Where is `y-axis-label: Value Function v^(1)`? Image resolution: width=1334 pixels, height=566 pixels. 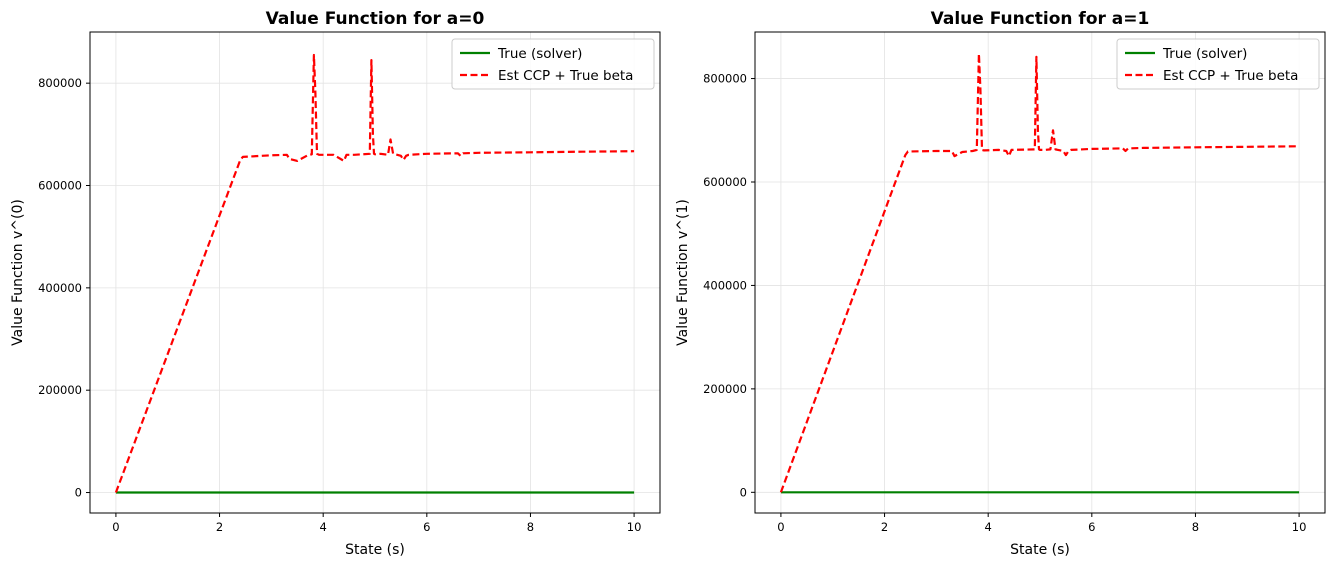 y-axis-label: Value Function v^(1) is located at coordinates (683, 272).